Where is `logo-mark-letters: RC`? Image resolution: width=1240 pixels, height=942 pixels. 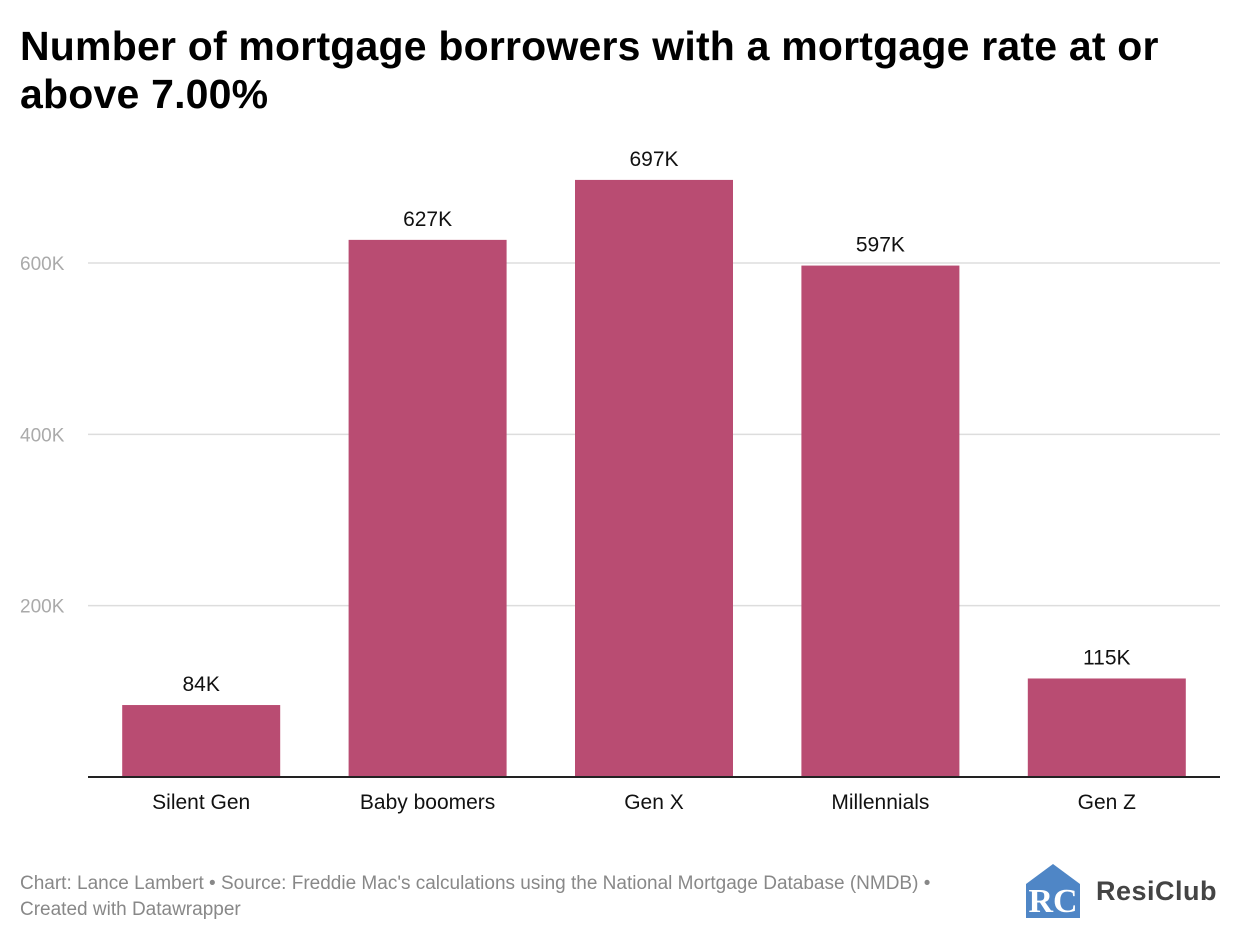
logo-mark-letters: RC is located at coordinates (1052, 901).